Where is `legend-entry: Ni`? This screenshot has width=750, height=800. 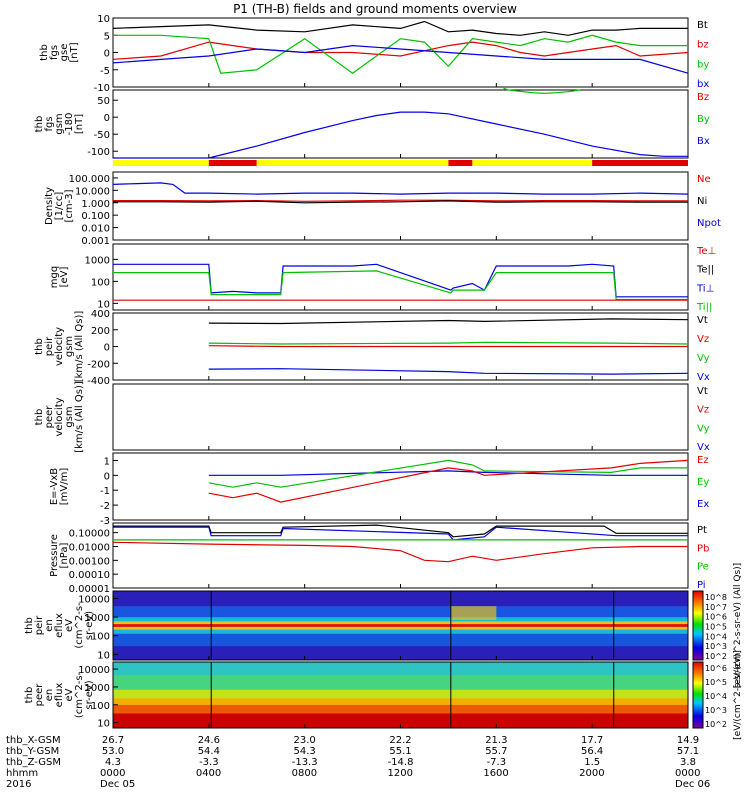 legend-entry: Ni is located at coordinates (702, 201).